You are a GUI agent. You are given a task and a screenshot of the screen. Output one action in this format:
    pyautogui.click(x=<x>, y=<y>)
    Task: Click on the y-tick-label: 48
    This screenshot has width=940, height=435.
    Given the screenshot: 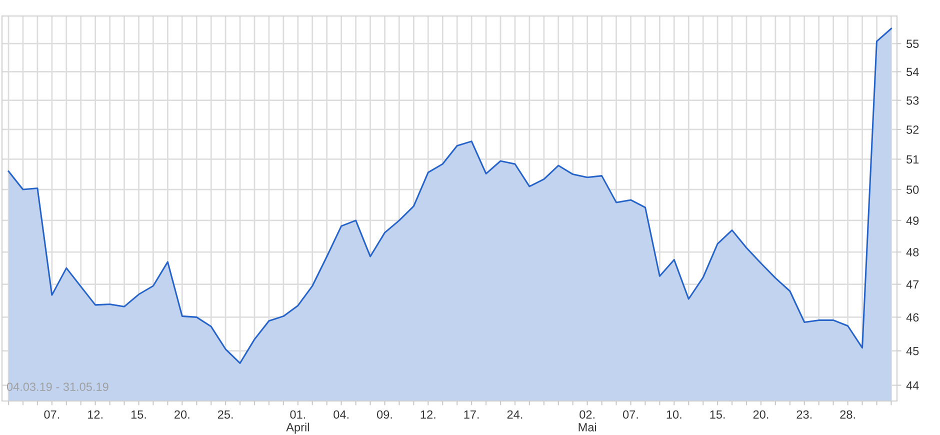 What is the action you would take?
    pyautogui.click(x=912, y=252)
    